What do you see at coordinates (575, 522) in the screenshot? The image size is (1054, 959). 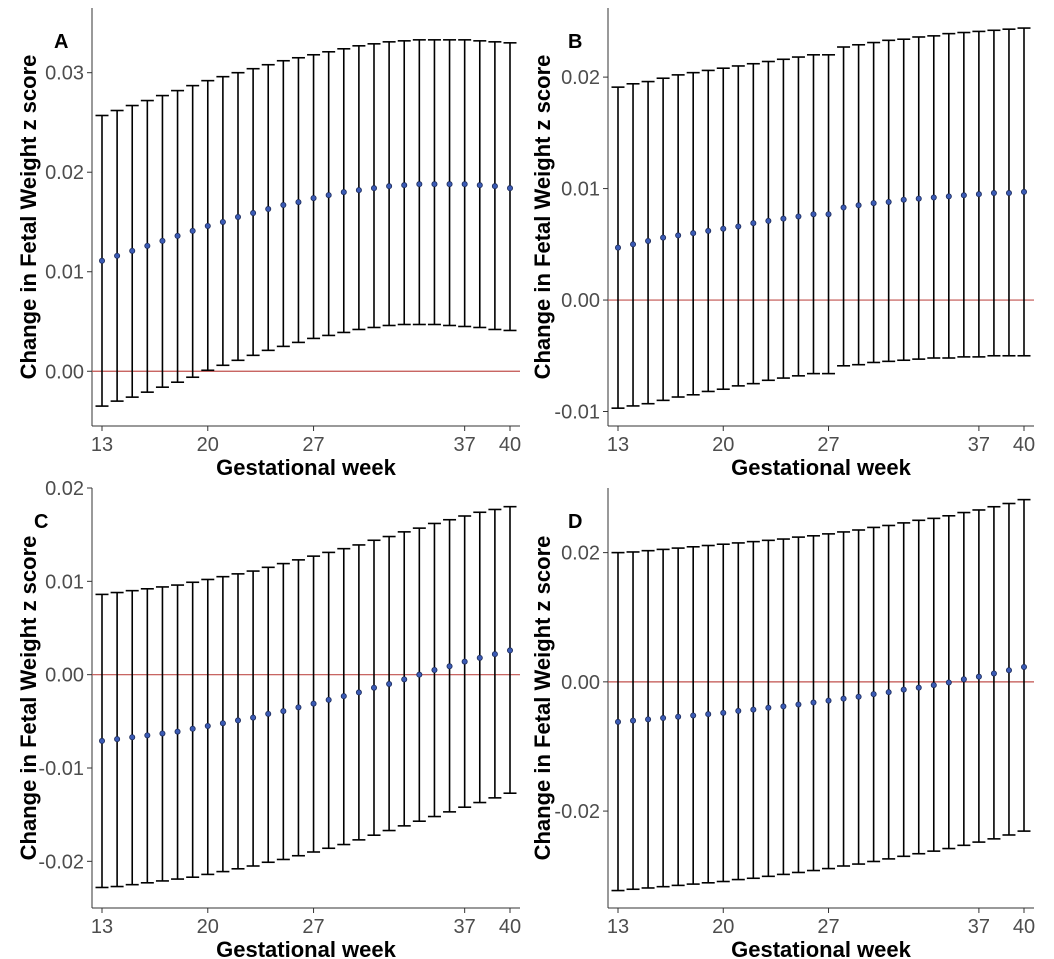 I see `panel-label: D` at bounding box center [575, 522].